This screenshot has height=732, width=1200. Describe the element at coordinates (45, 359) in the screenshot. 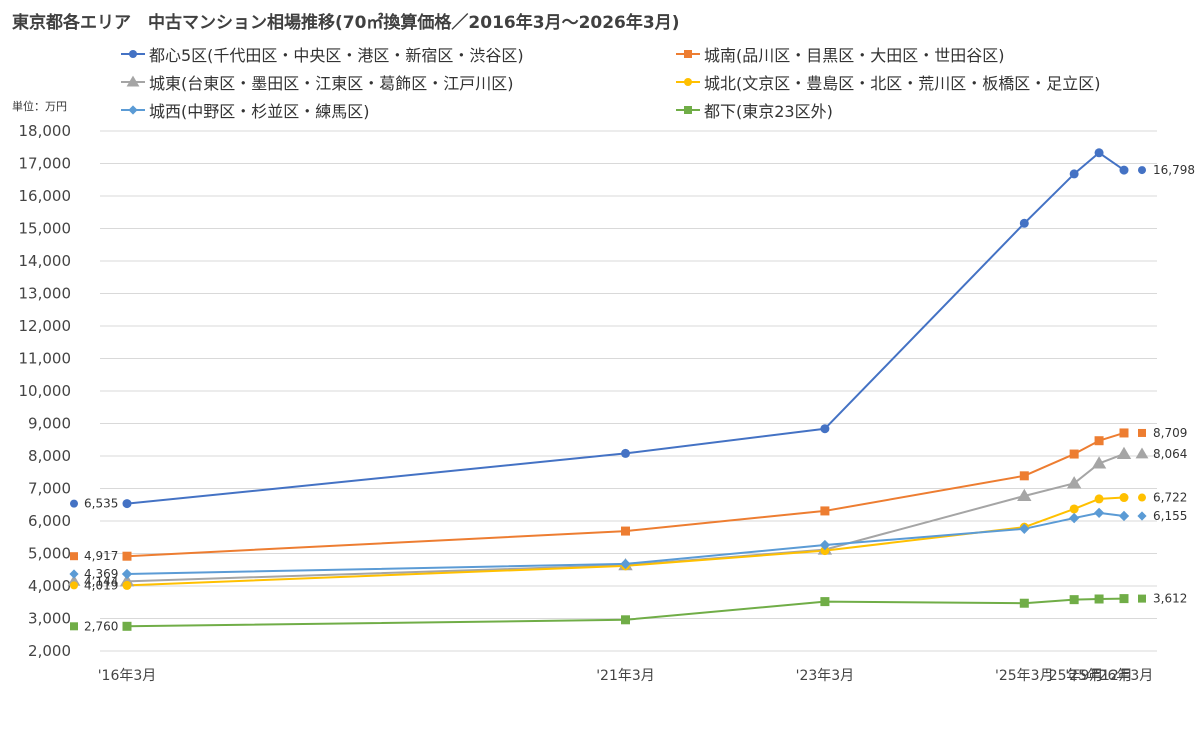

I see `y-tick-label: 11,000` at that location.